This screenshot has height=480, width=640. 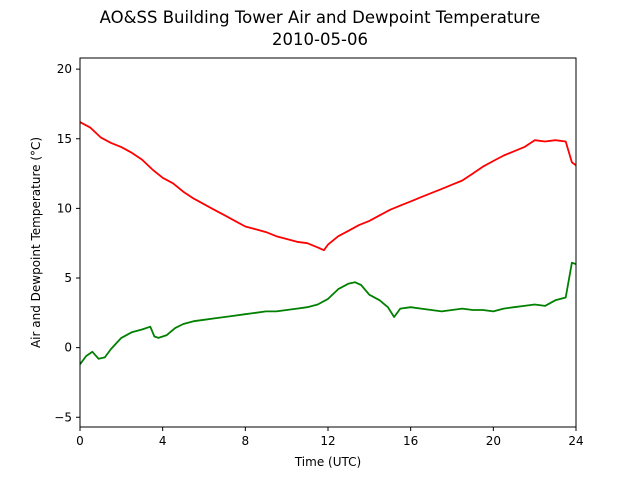 I want to click on y-tick-label: 0, so click(x=68, y=348).